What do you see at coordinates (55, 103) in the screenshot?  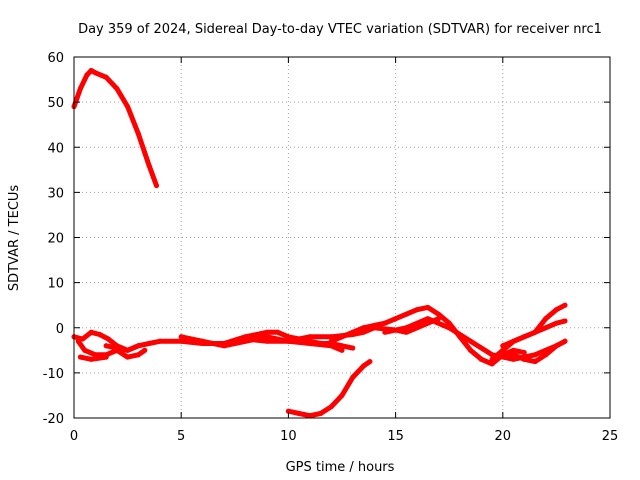 I see `y-tick-label: 50` at bounding box center [55, 103].